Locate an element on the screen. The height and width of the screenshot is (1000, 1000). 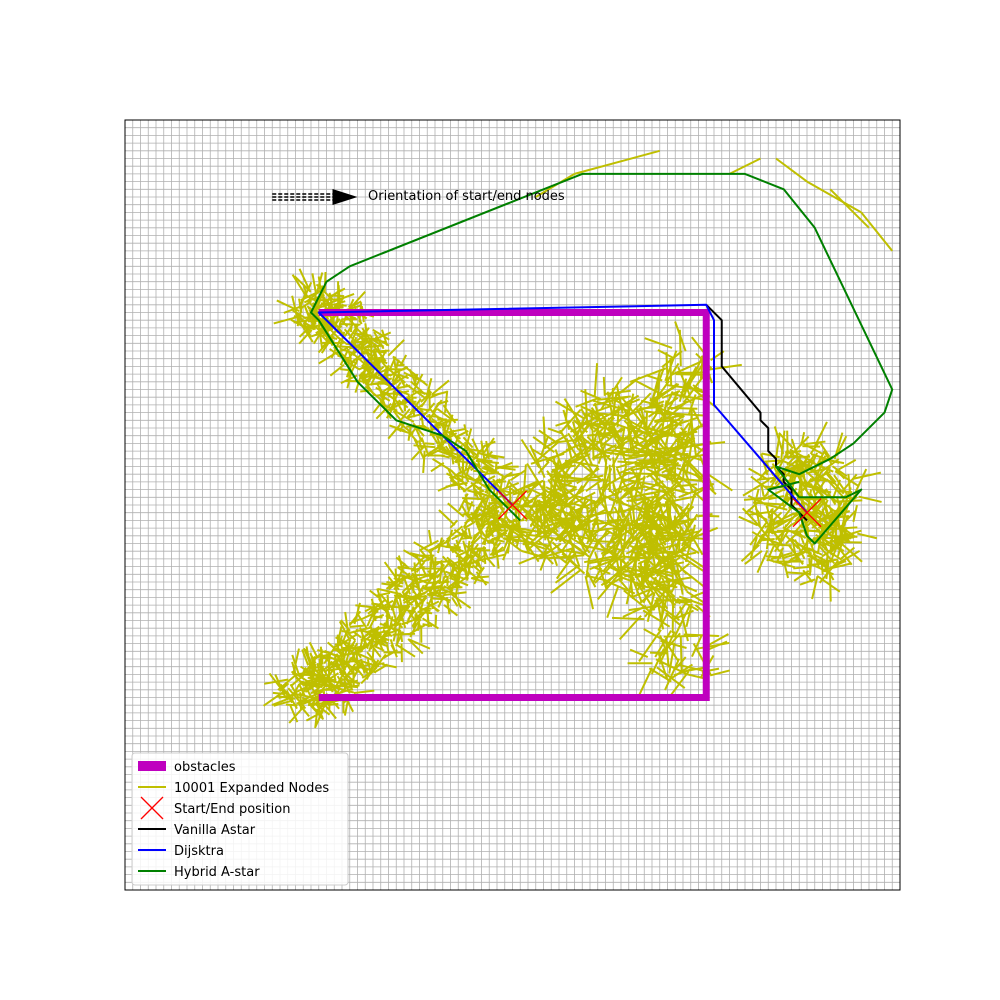
marker-stroke is located at coordinates (807, 513).